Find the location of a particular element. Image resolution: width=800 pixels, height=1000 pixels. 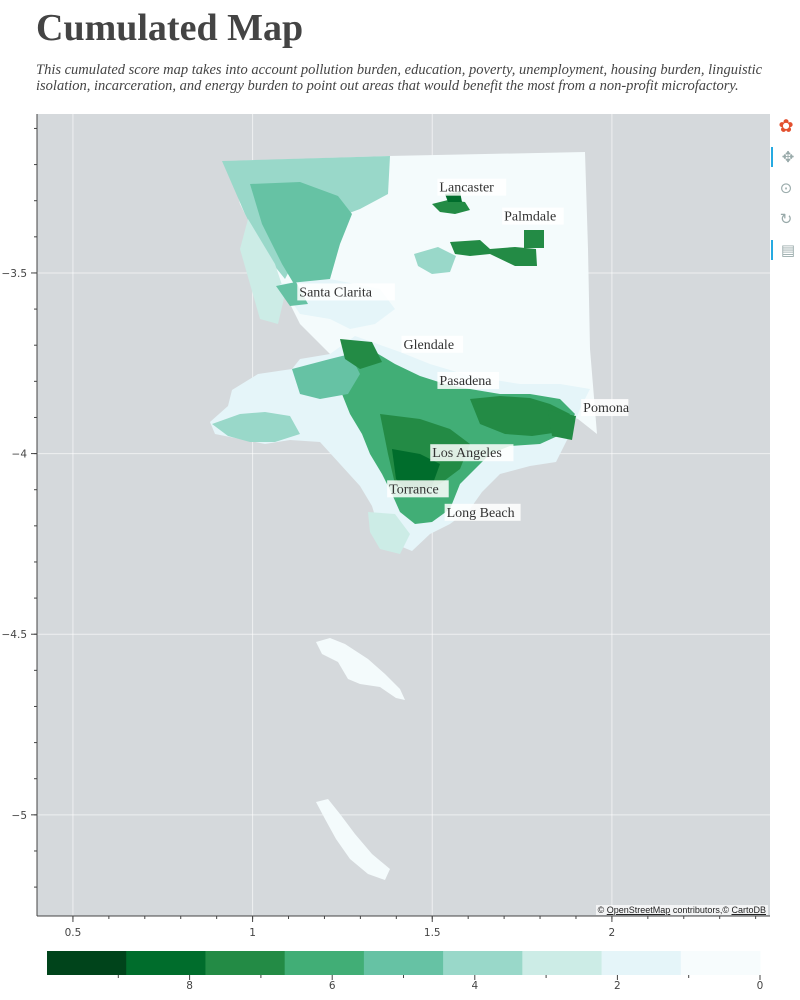

x-tick-label: 0.5 is located at coordinates (73, 933).